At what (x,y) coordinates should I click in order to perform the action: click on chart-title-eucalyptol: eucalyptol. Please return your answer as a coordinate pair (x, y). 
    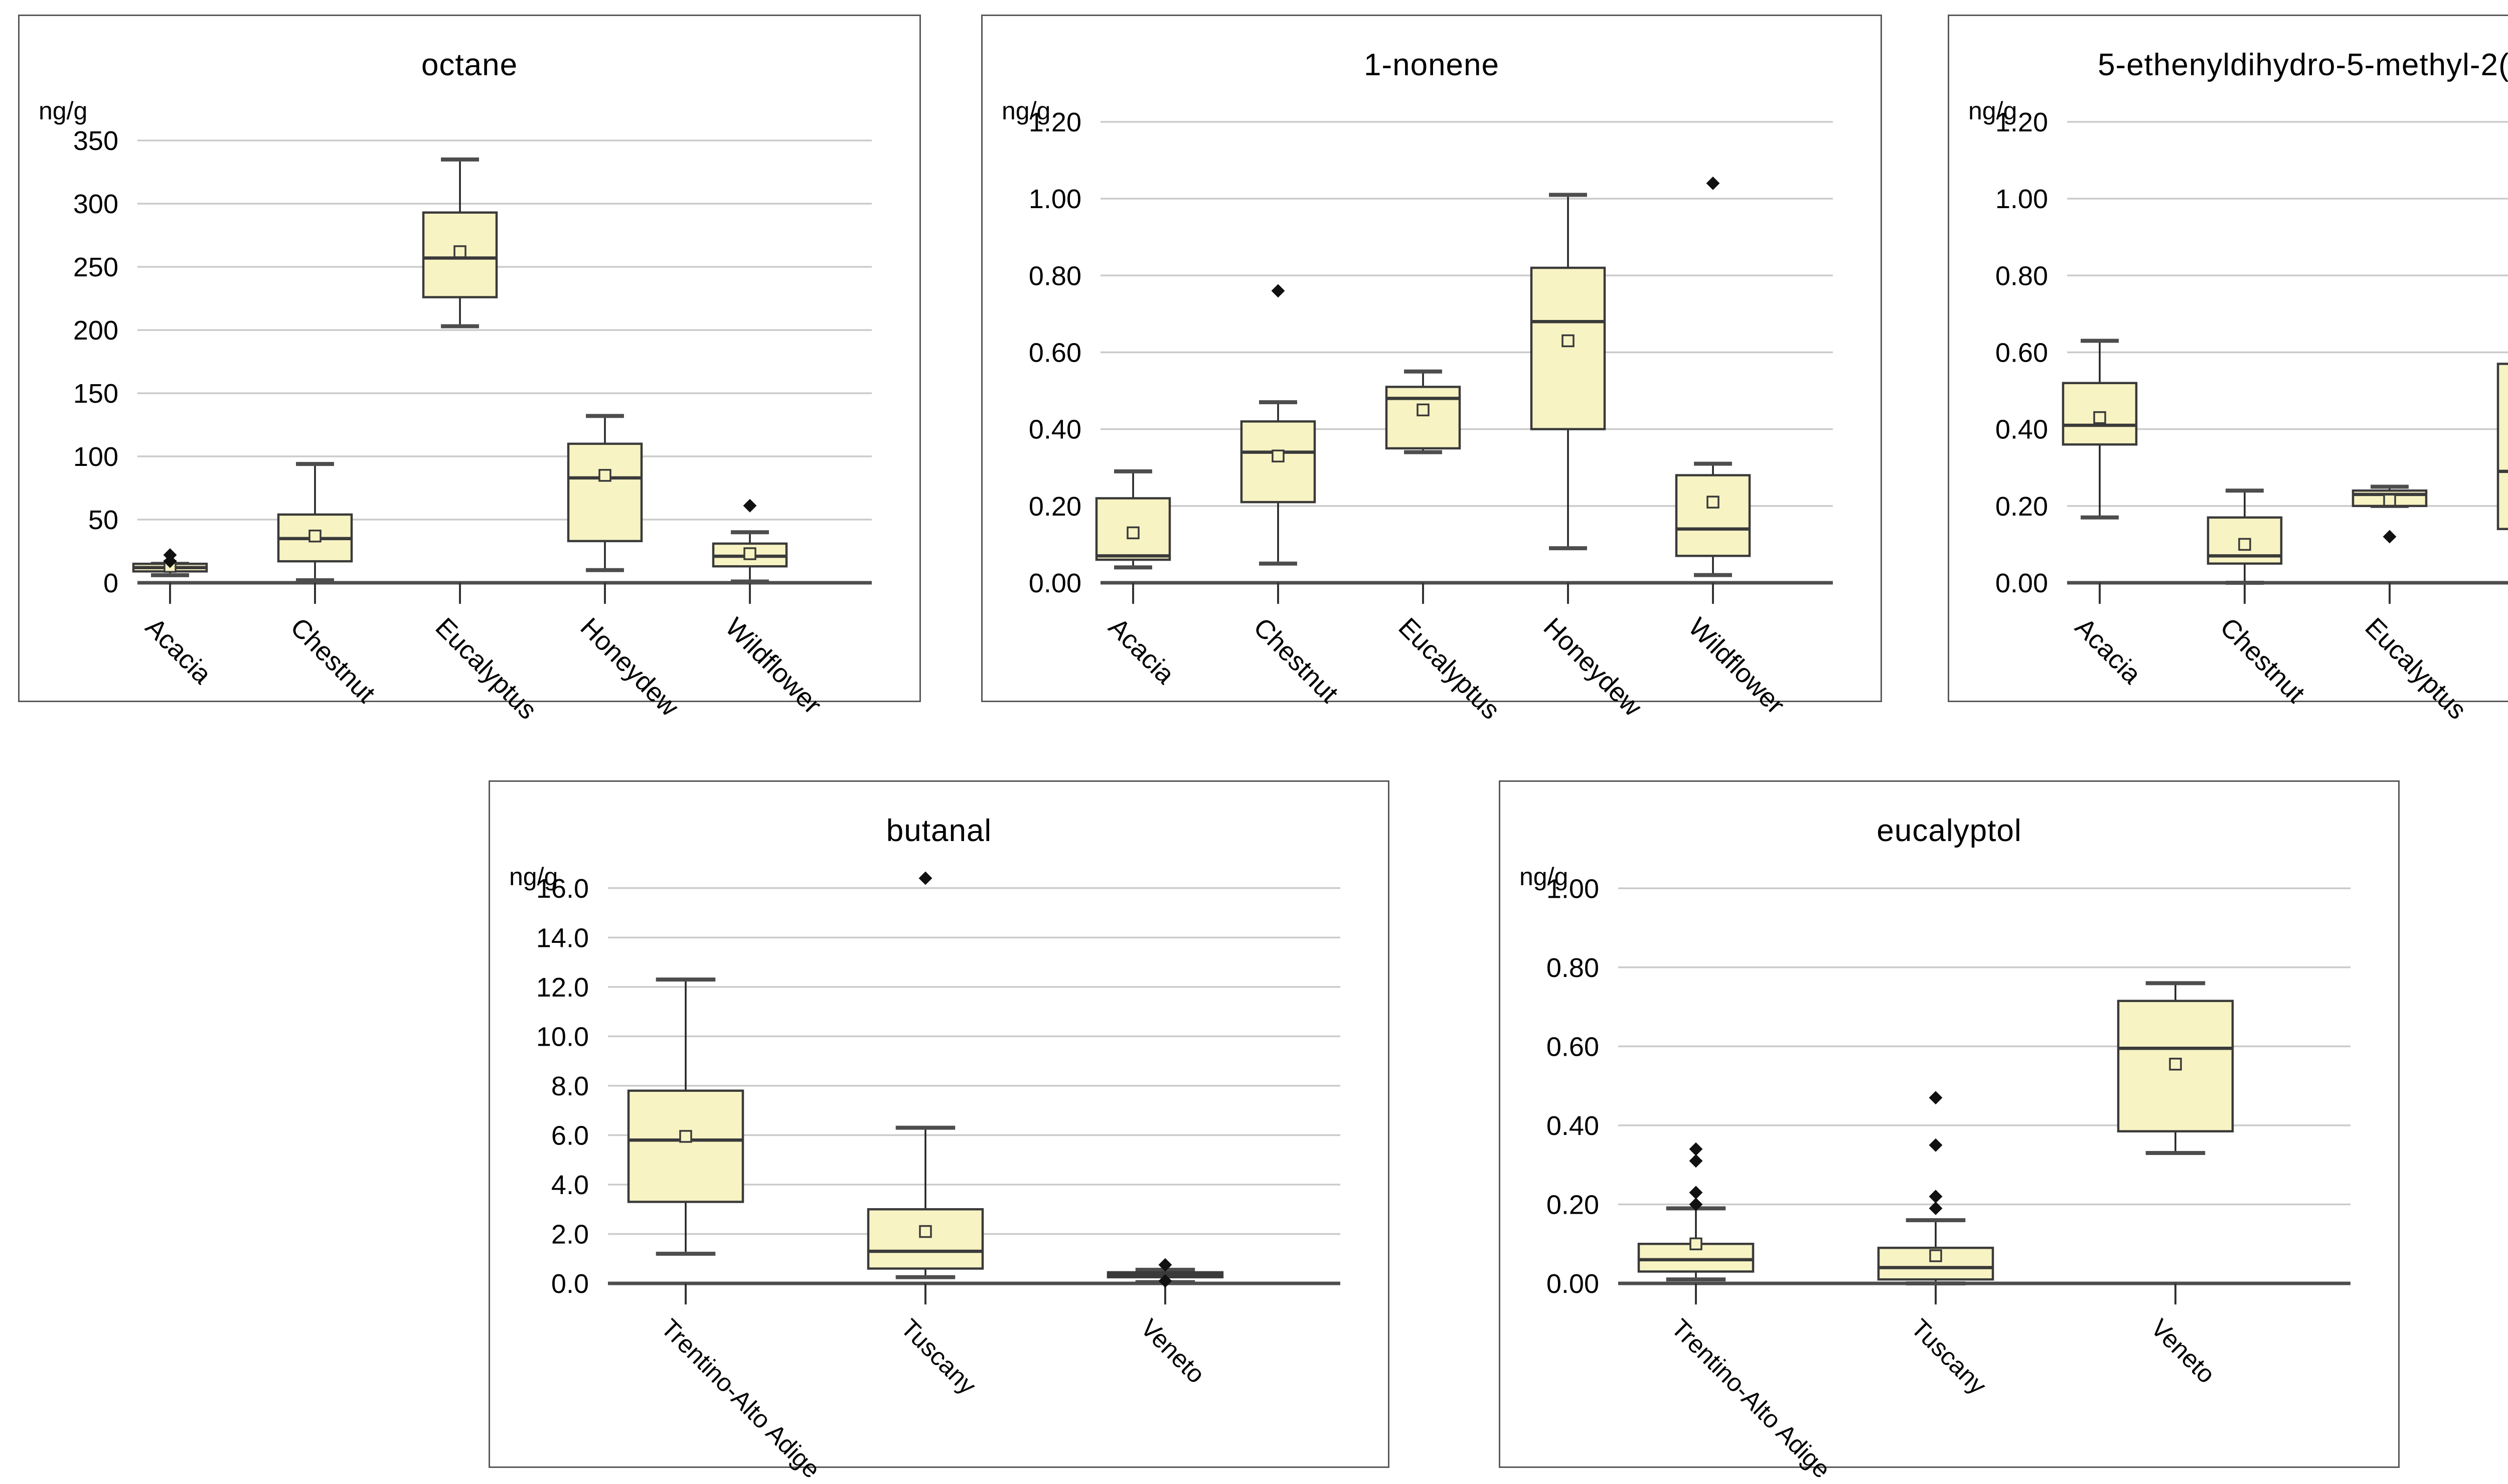
    Looking at the image, I should click on (1949, 830).